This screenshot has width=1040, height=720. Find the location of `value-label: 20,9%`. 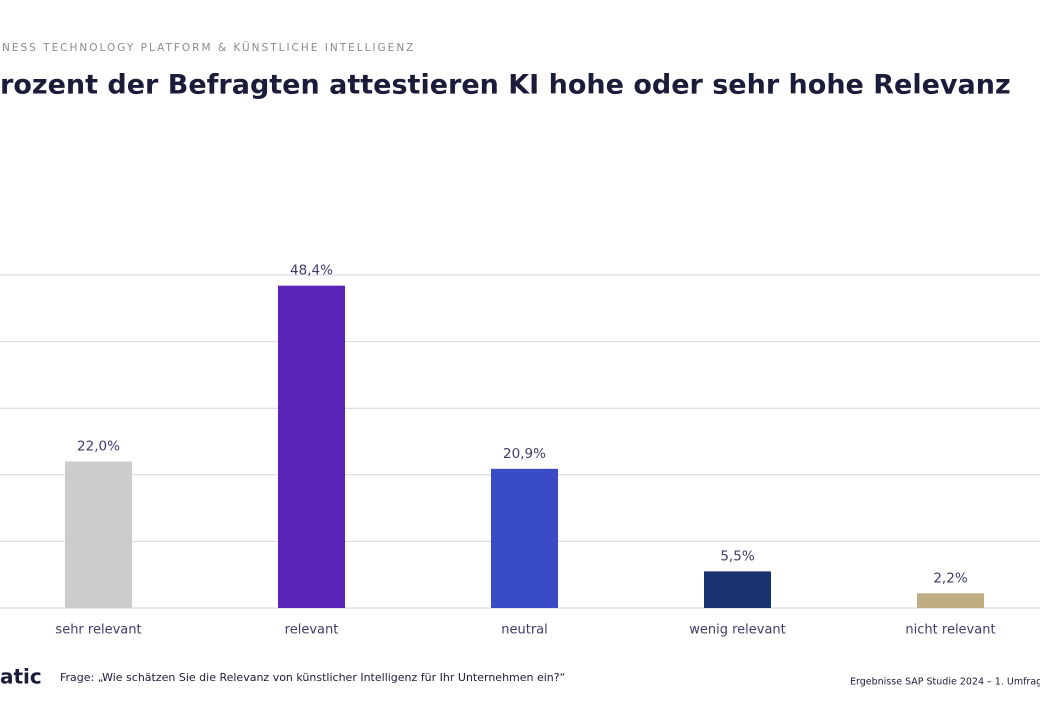

value-label: 20,9% is located at coordinates (524, 454).